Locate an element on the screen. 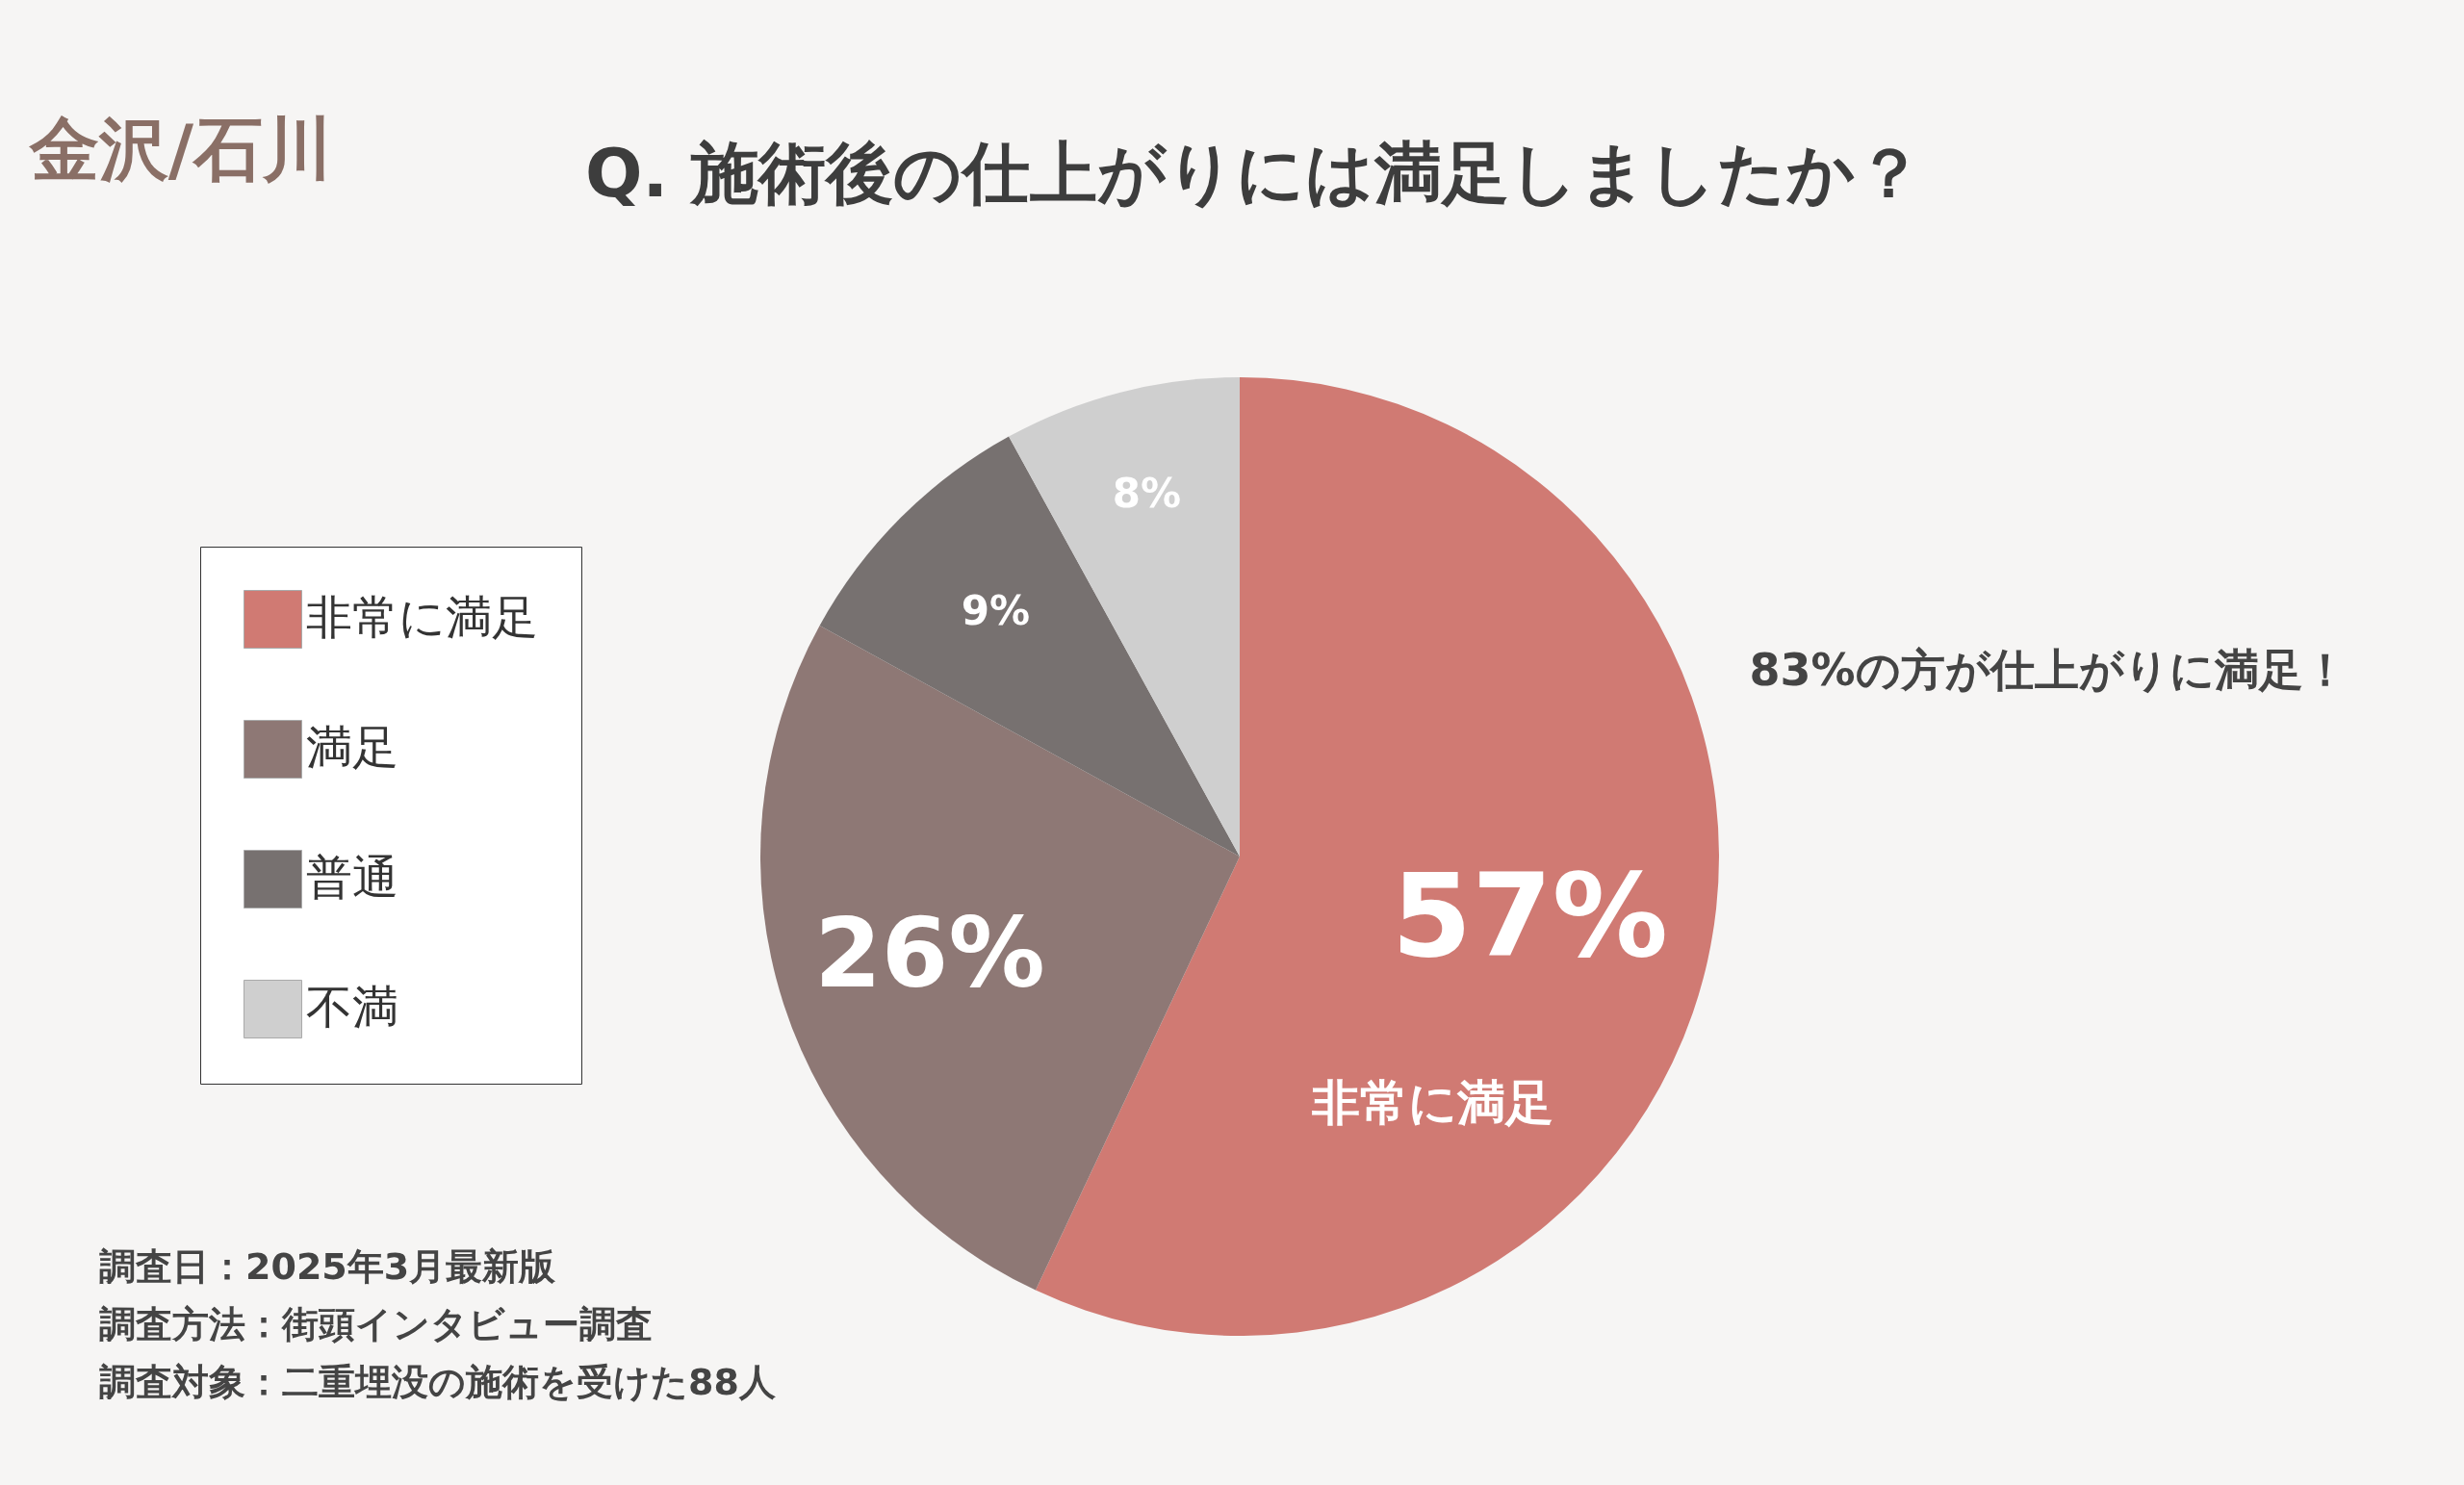  text: 調査方法：街頭インタビュー調査 is located at coordinates (376, 1324).